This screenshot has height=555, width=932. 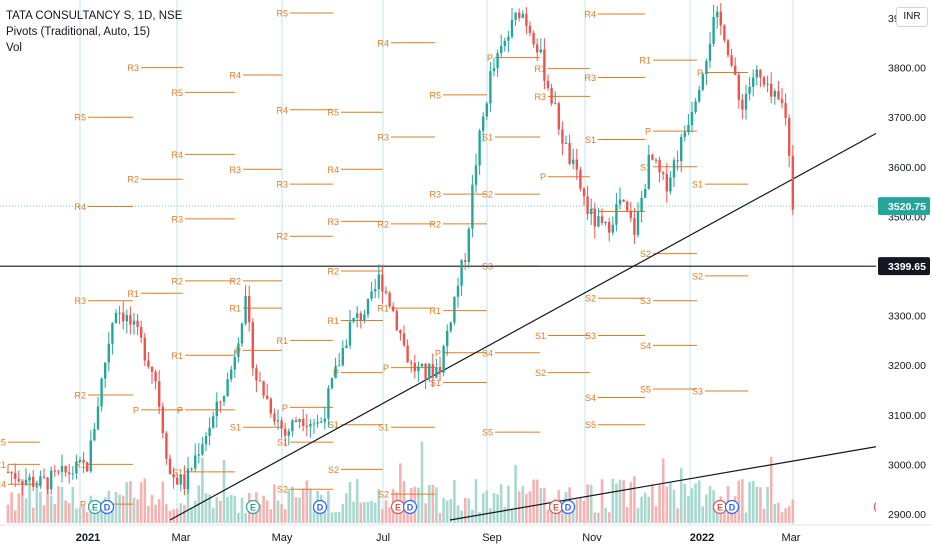 What do you see at coordinates (487, 433) in the screenshot?
I see `pivot-label: S5` at bounding box center [487, 433].